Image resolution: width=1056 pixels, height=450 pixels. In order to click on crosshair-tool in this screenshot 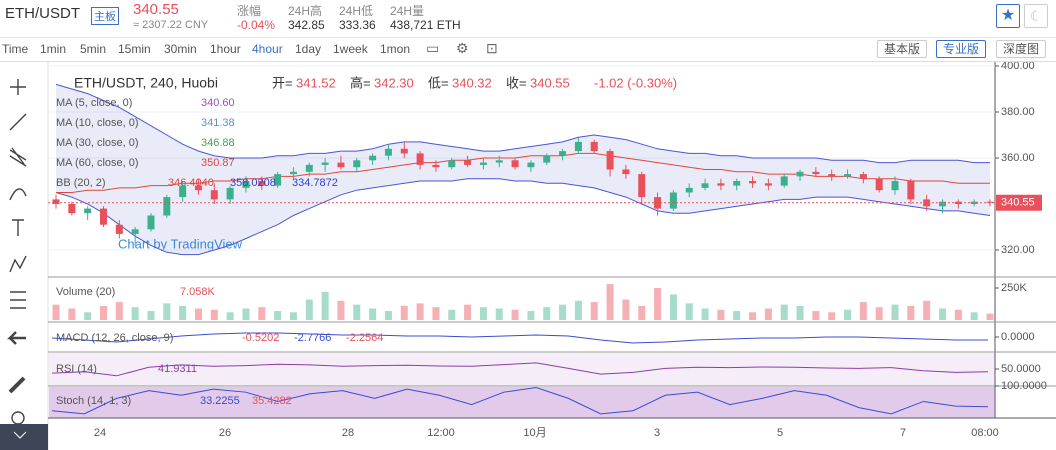, I will do `click(18, 87)`.